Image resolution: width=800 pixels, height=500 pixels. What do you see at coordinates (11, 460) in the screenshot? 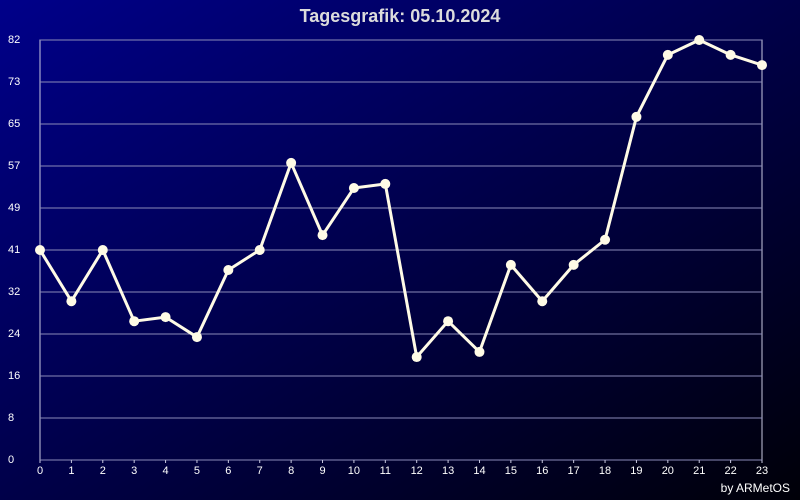
I see `y-tick-label: 0` at bounding box center [11, 460].